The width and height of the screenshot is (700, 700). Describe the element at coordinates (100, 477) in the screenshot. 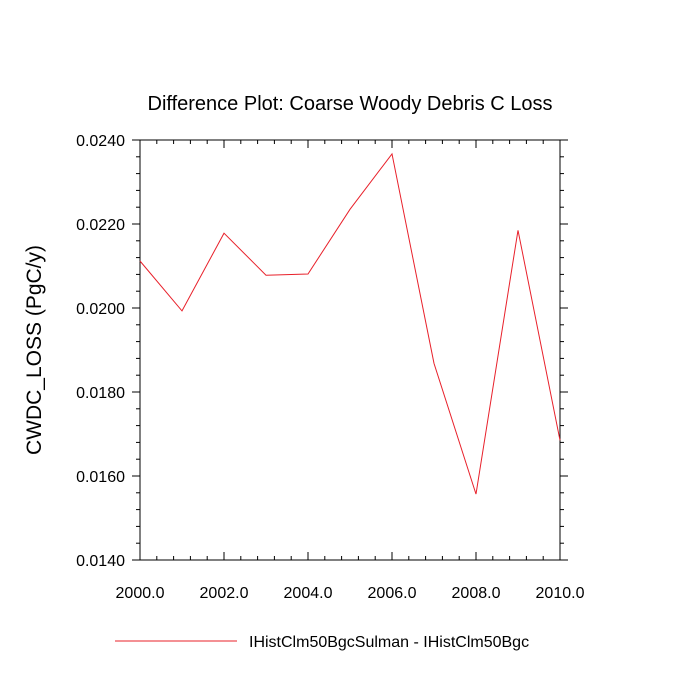

I see `y-tick-label: 0.0160` at that location.